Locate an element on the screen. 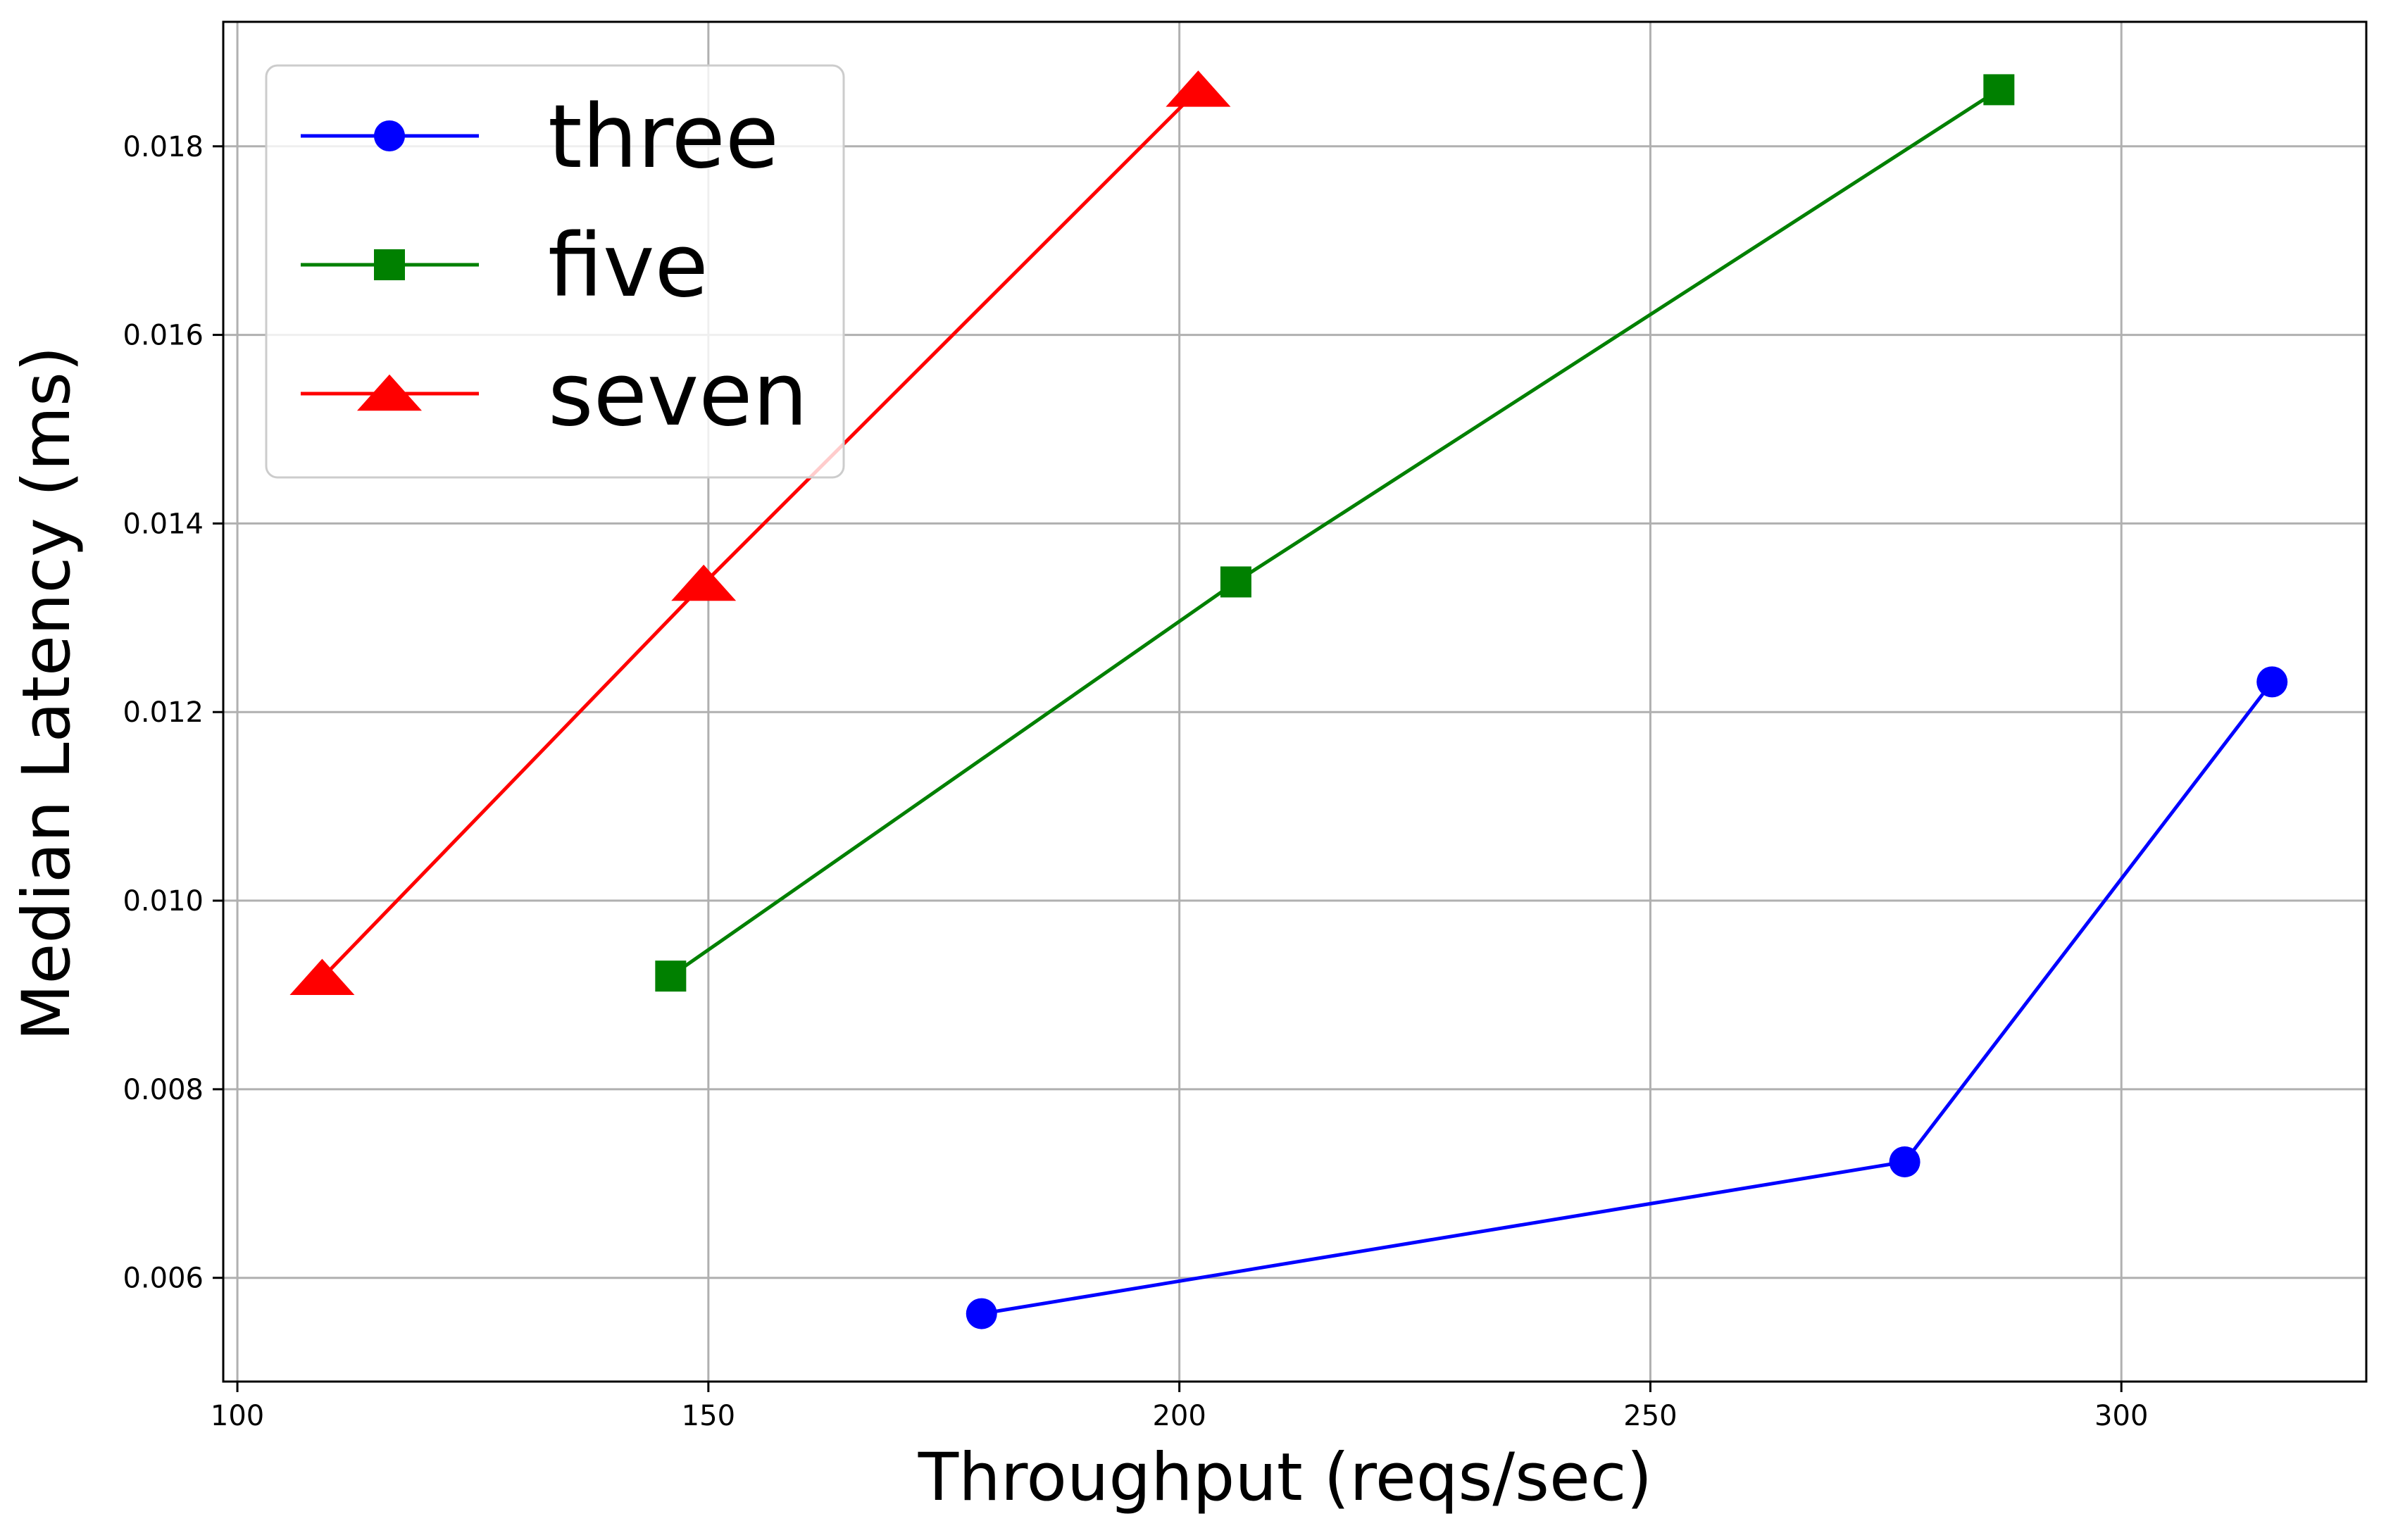 This screenshot has height=1540, width=2386. legend-entry-three: three is located at coordinates (540, 137).